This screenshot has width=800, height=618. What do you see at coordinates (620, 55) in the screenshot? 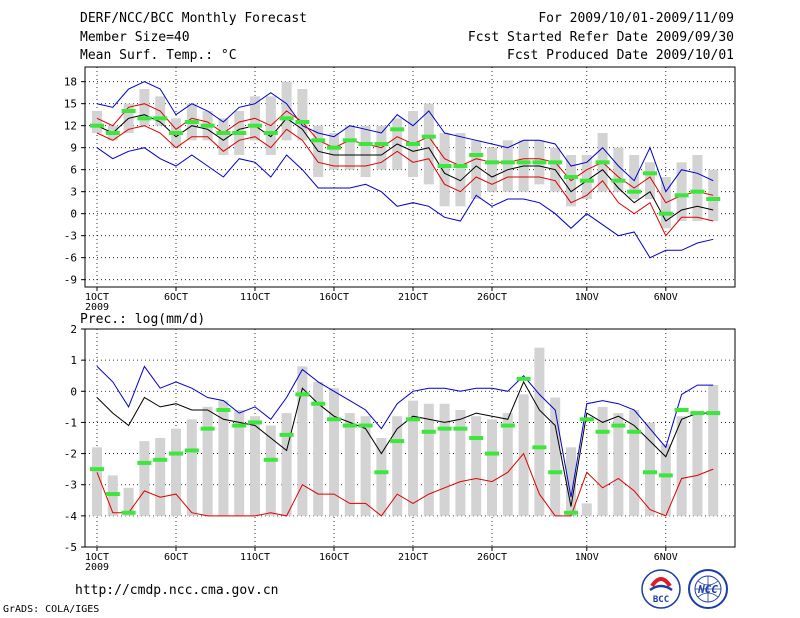
I see `forecast-produced-date: Fcst Produced Date 2009/10/01` at bounding box center [620, 55].